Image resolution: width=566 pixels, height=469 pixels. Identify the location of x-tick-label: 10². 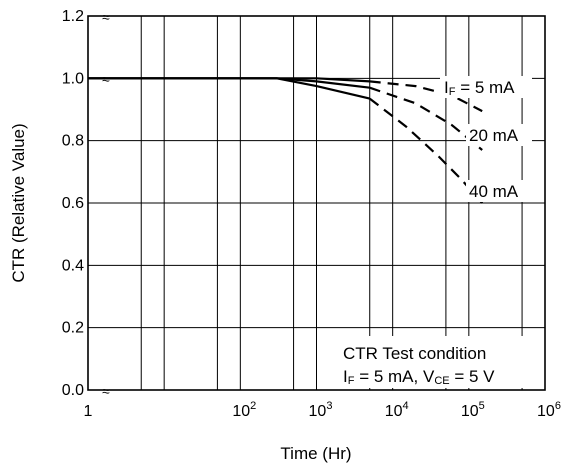
(244, 410).